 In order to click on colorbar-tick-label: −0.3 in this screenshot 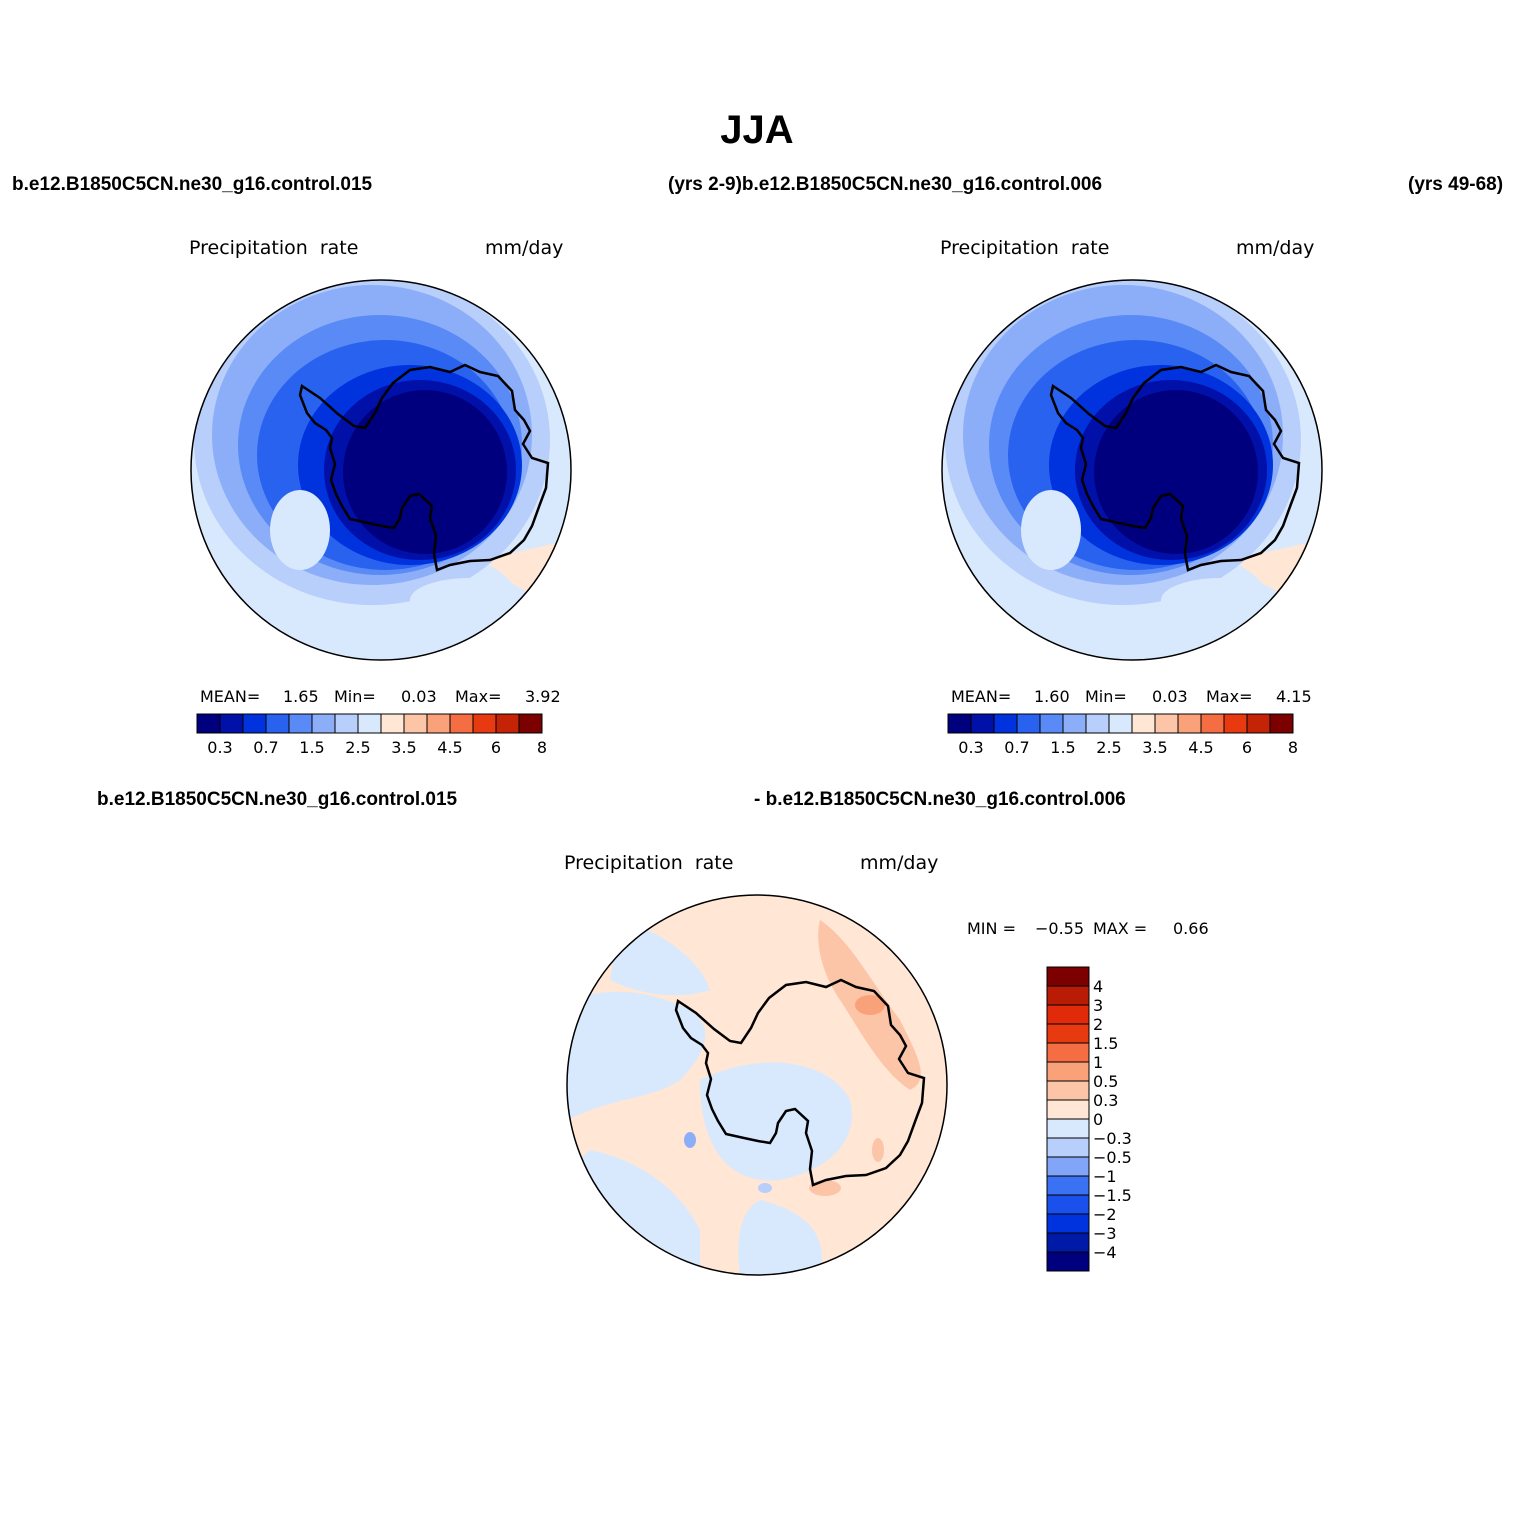, I will do `click(1112, 1138)`.